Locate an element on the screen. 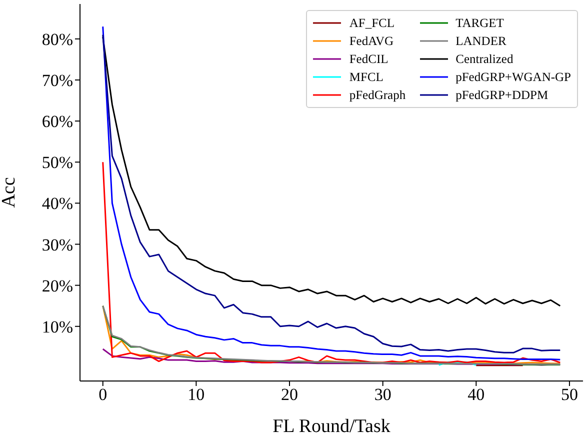  x-tick-label: 30 is located at coordinates (383, 394).